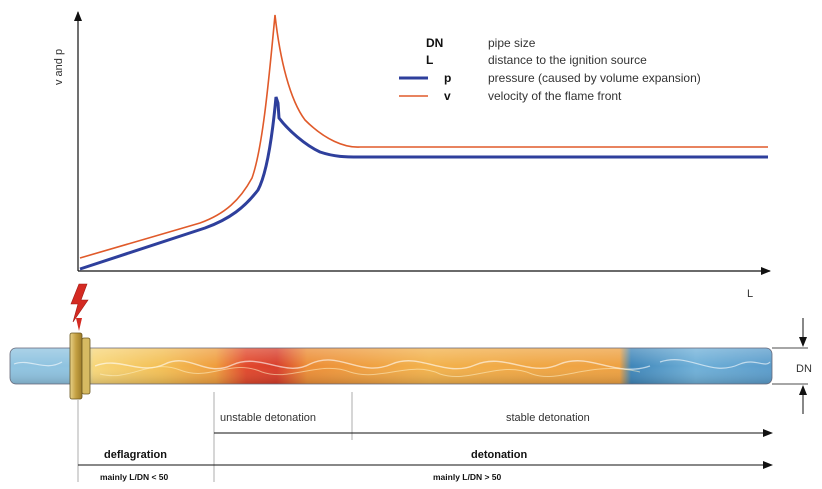  I want to click on dn-label: DN, so click(804, 369).